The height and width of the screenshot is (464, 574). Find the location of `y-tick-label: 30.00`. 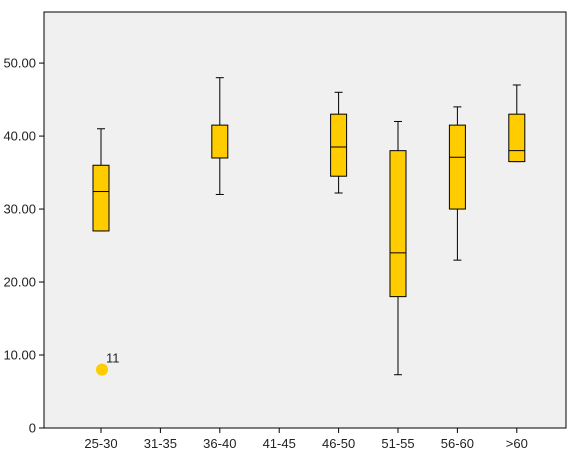

y-tick-label: 30.00 is located at coordinates (19, 209).